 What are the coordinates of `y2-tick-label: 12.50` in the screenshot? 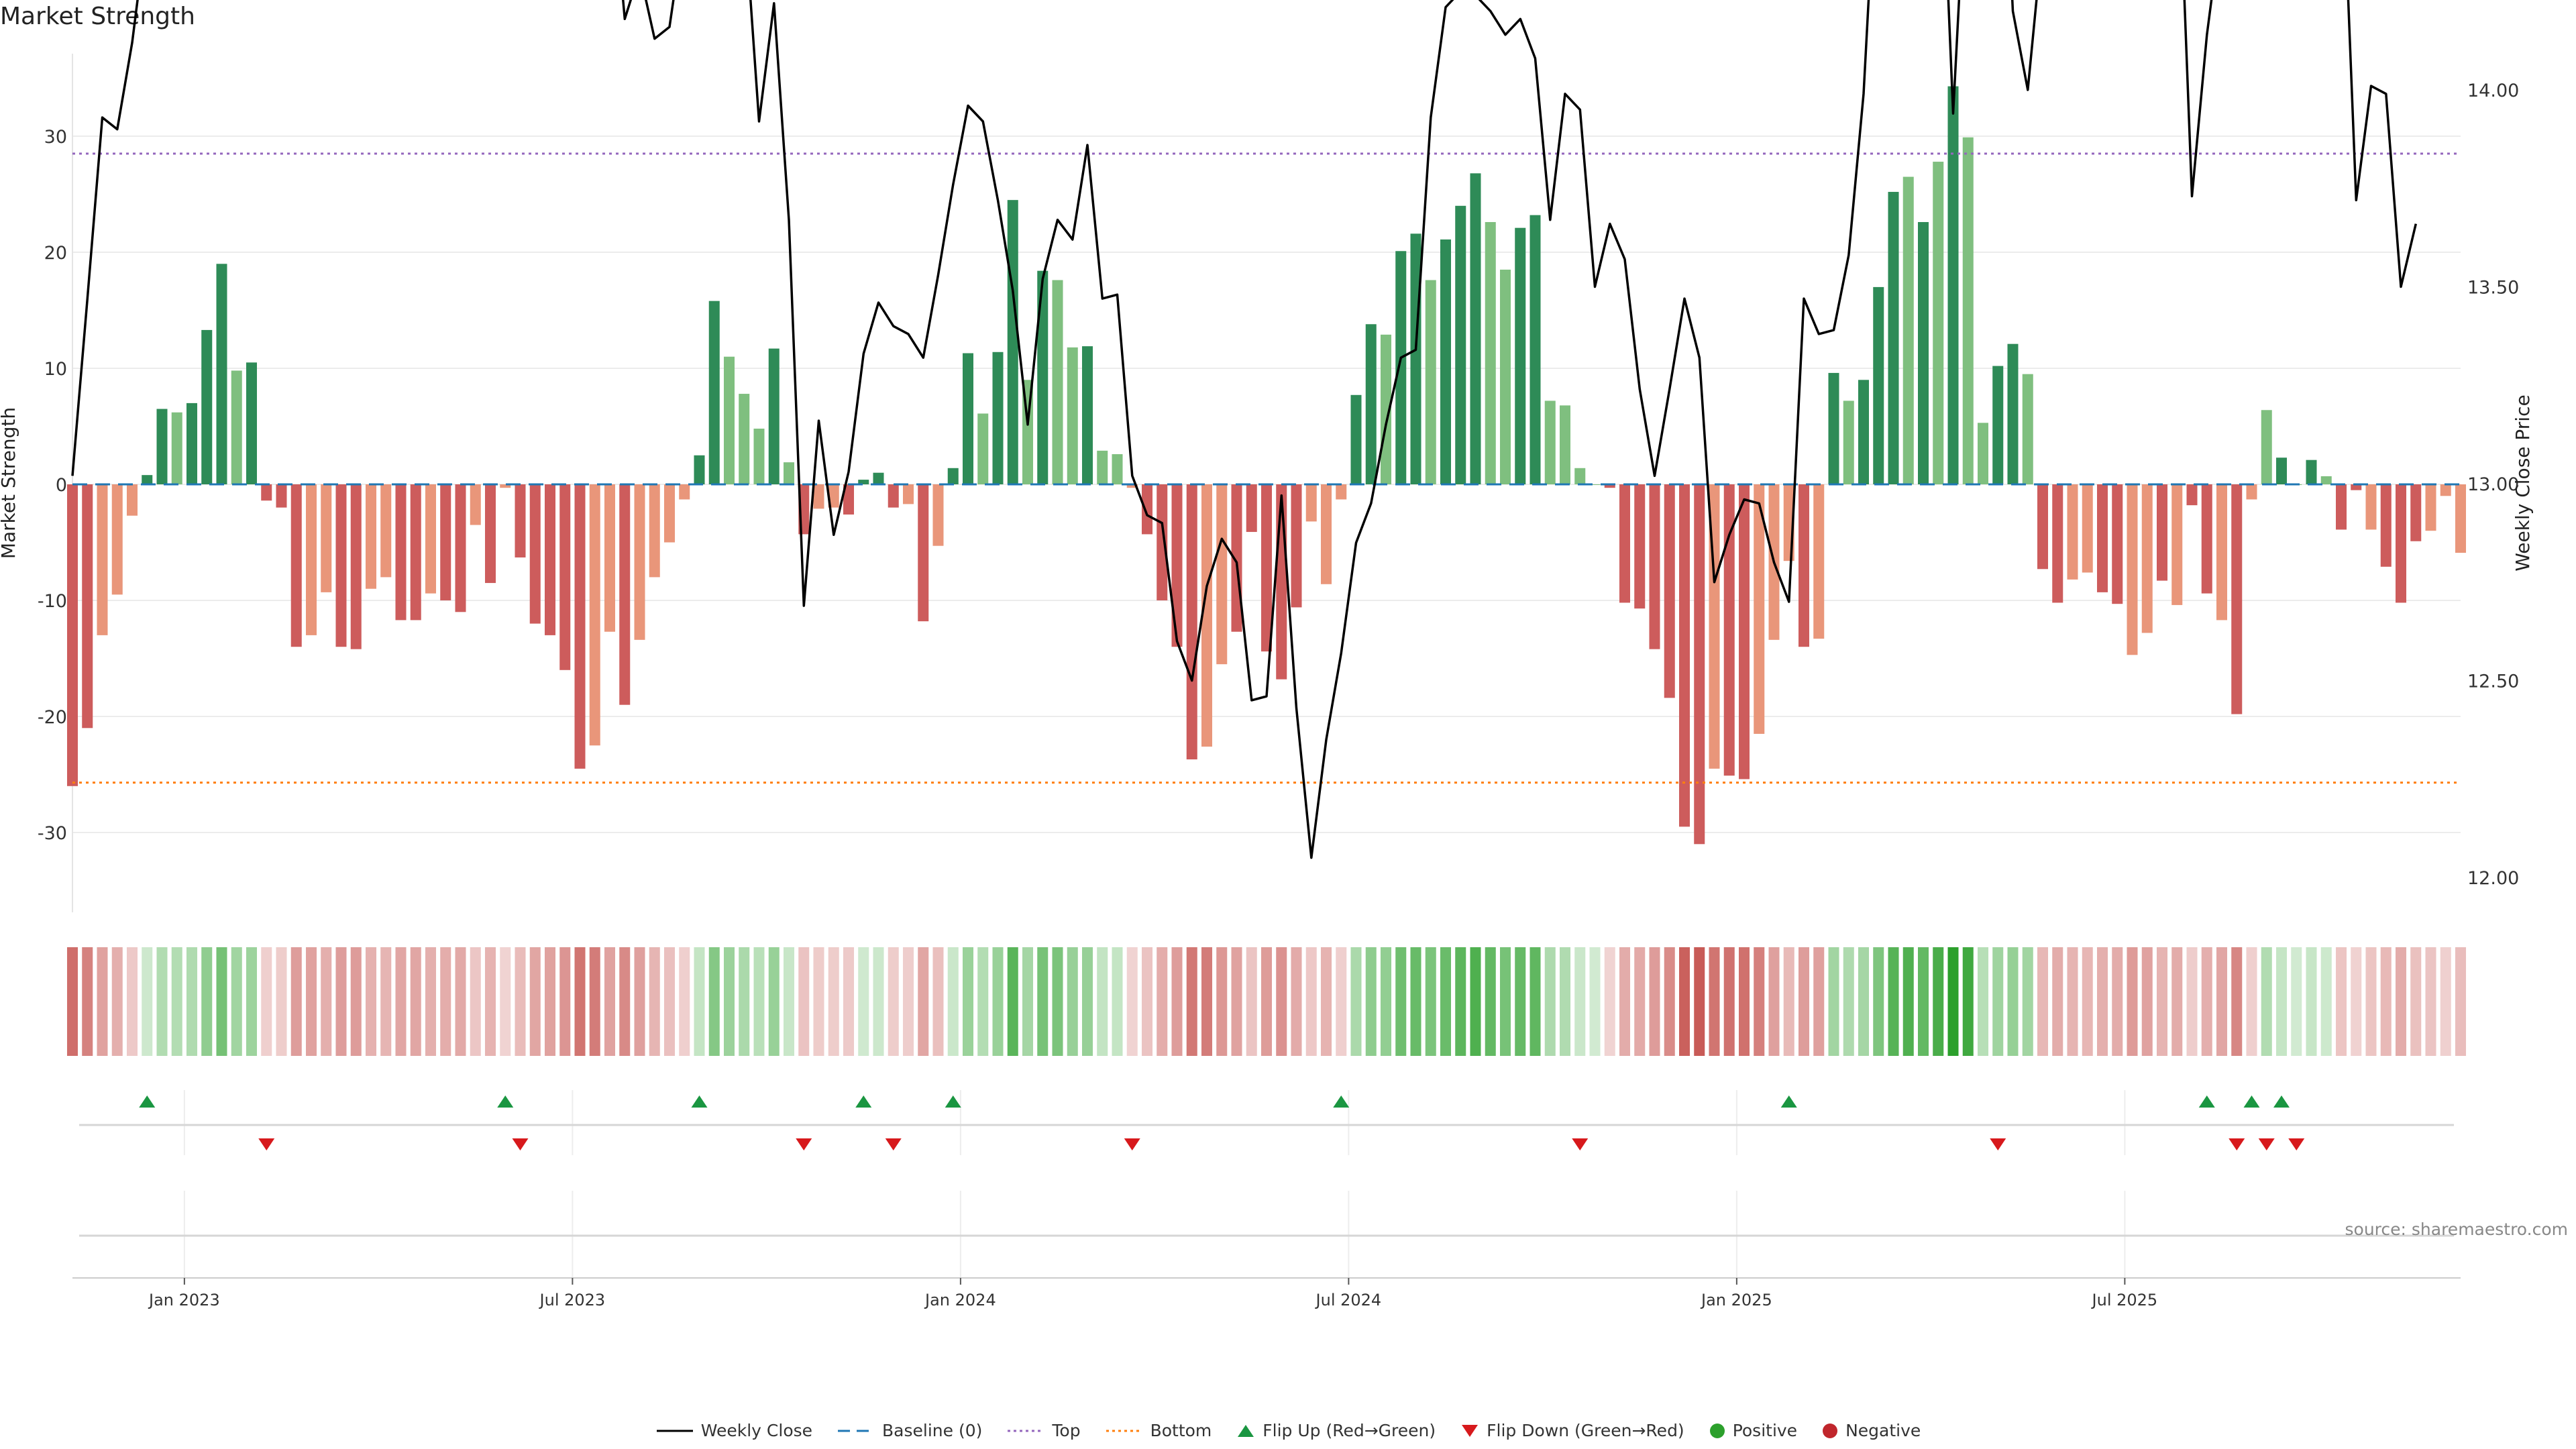 It's located at (2493, 682).